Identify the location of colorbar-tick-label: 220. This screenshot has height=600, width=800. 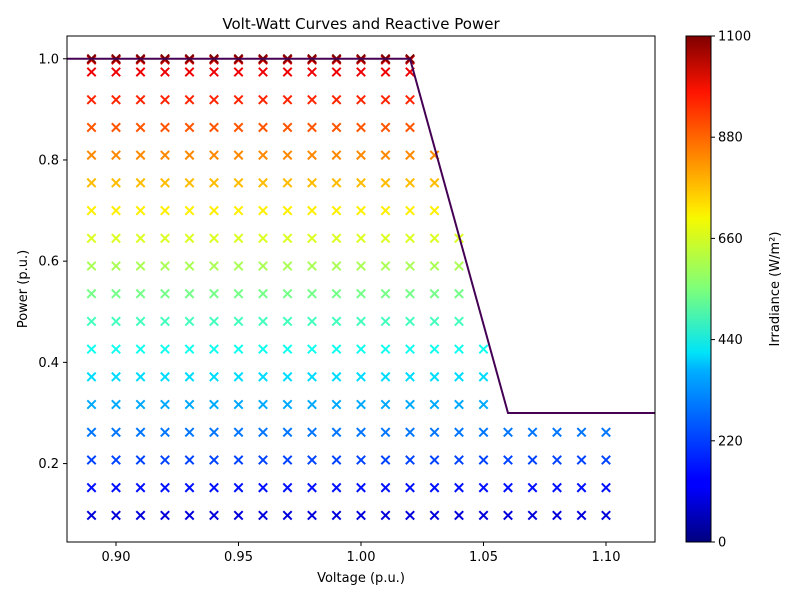
(730, 441).